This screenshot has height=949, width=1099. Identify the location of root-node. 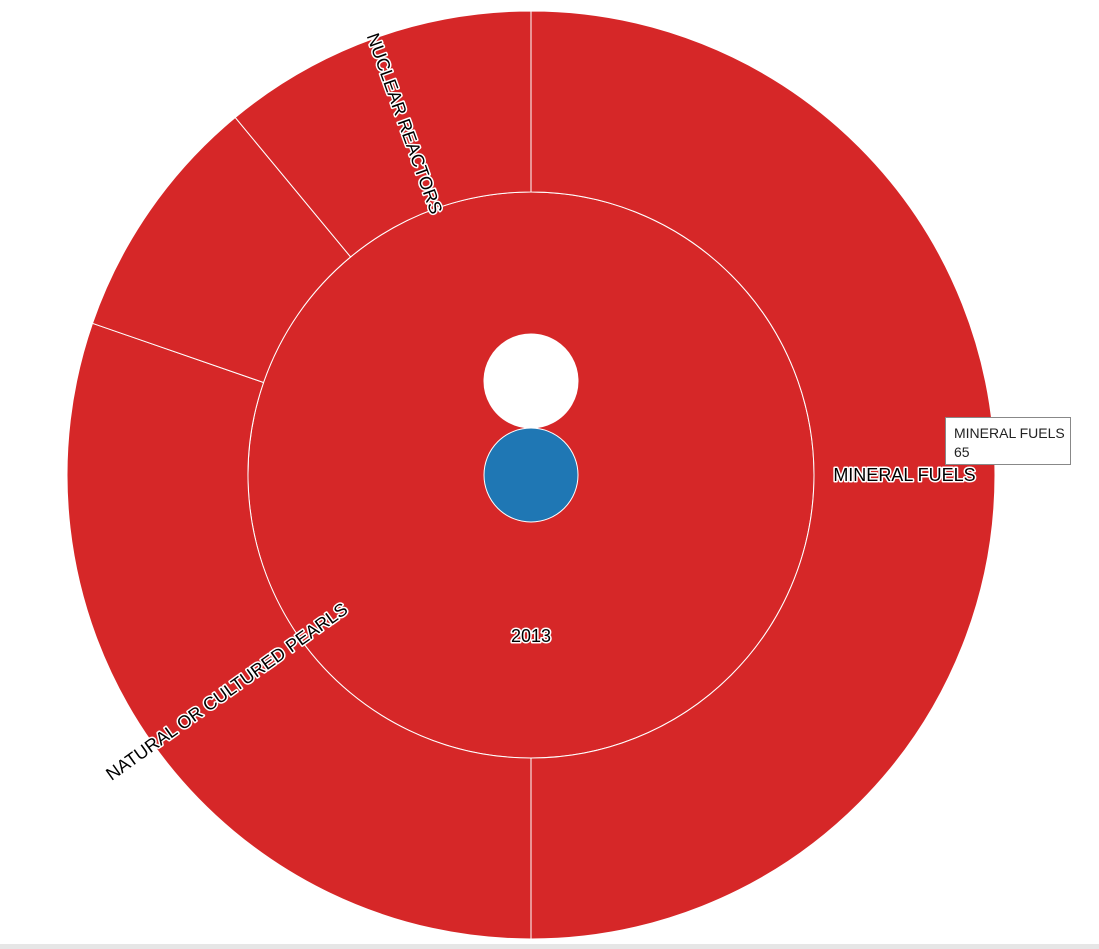
(531, 475).